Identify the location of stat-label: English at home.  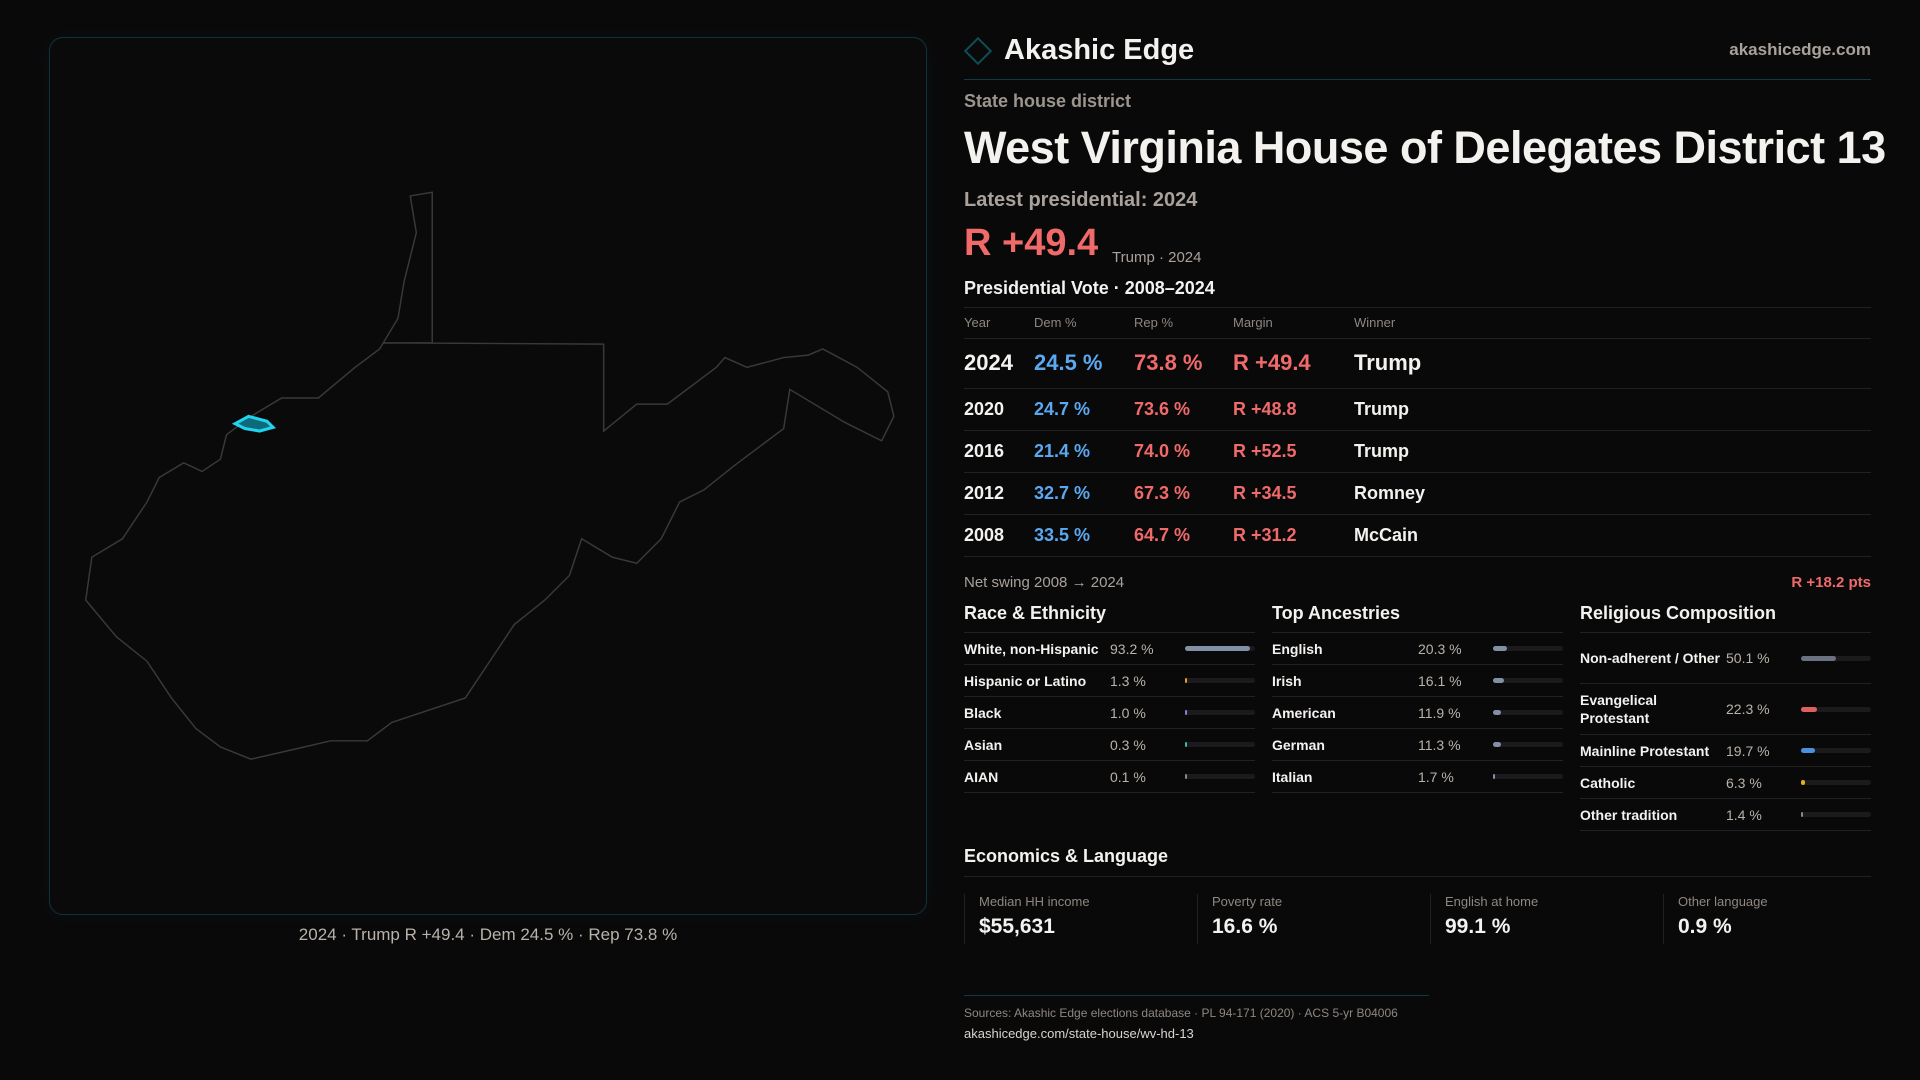
(1492, 901).